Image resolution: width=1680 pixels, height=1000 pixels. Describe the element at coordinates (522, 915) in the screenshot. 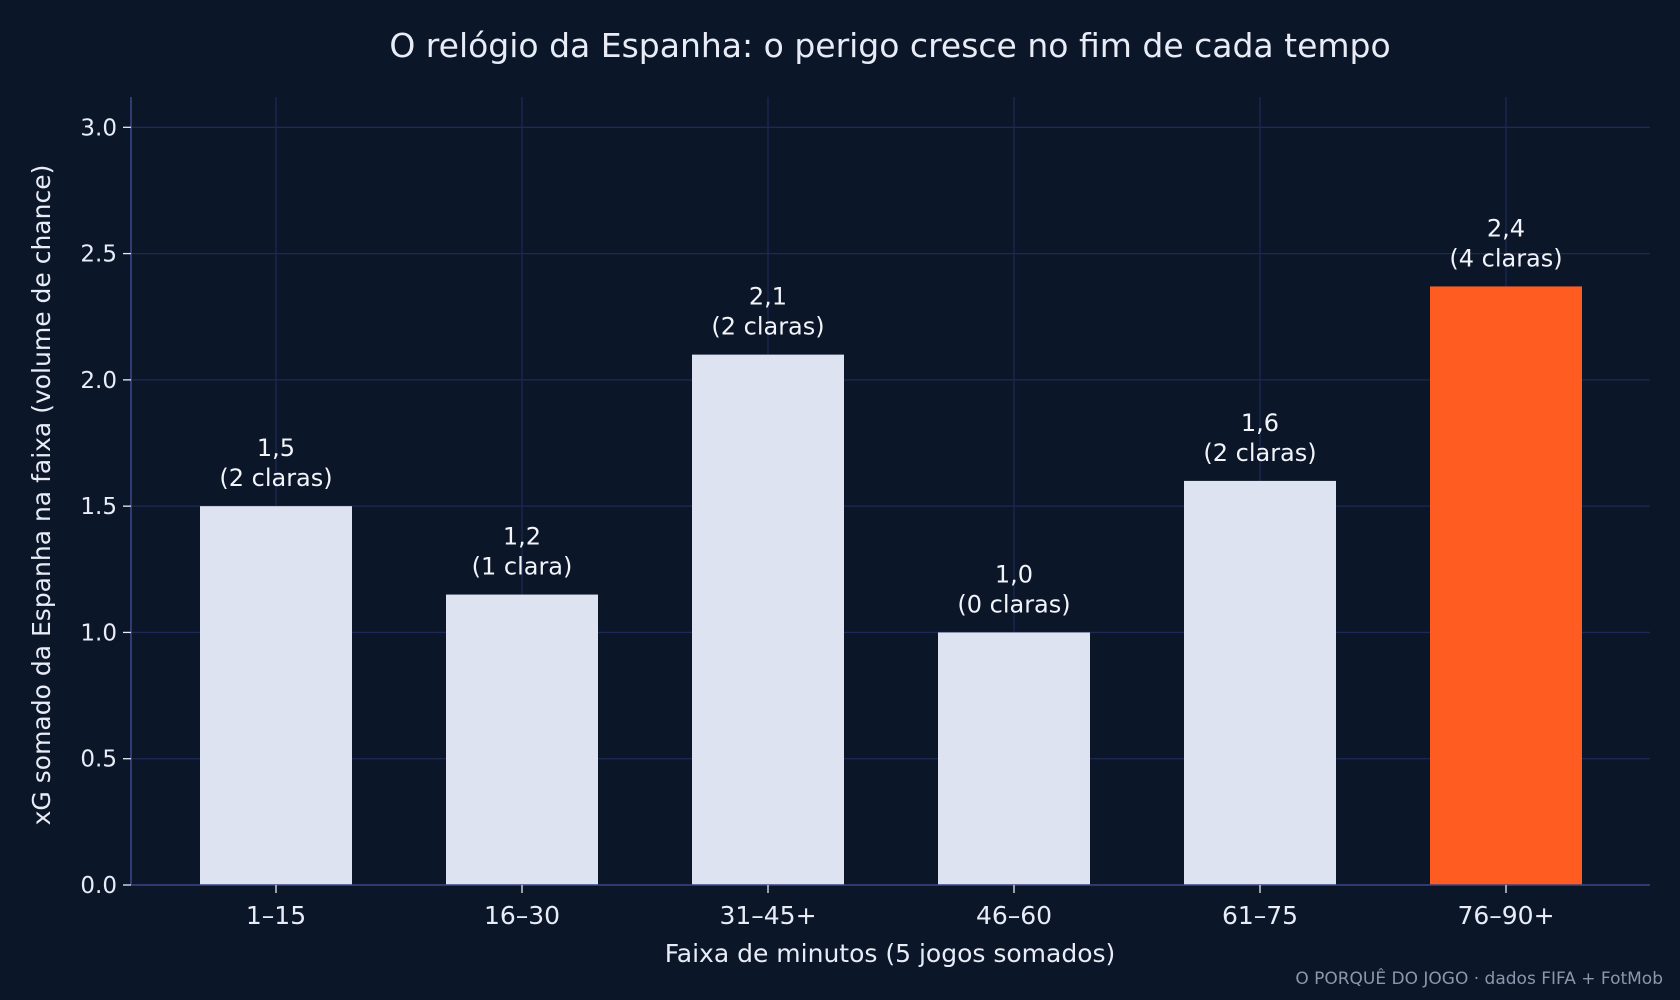

I see `x-tick-label: 16–30` at that location.